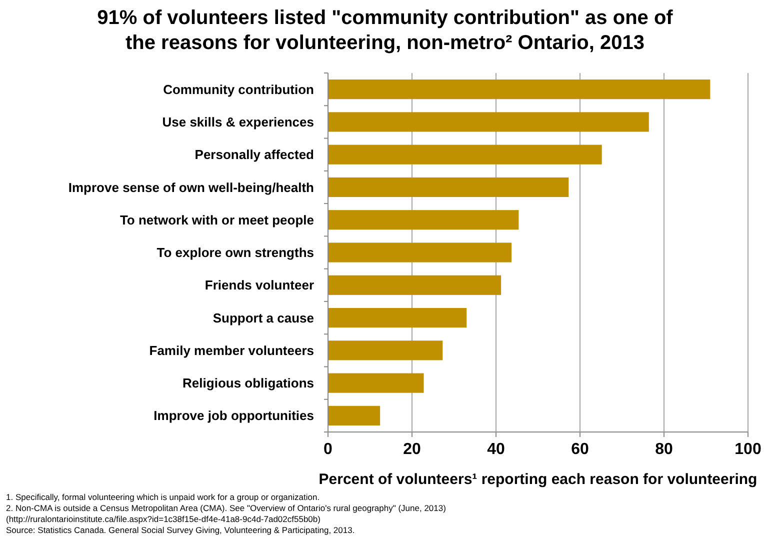 The image size is (769, 554). What do you see at coordinates (238, 122) in the screenshot?
I see `y-tick-label: Use skills & experiences` at bounding box center [238, 122].